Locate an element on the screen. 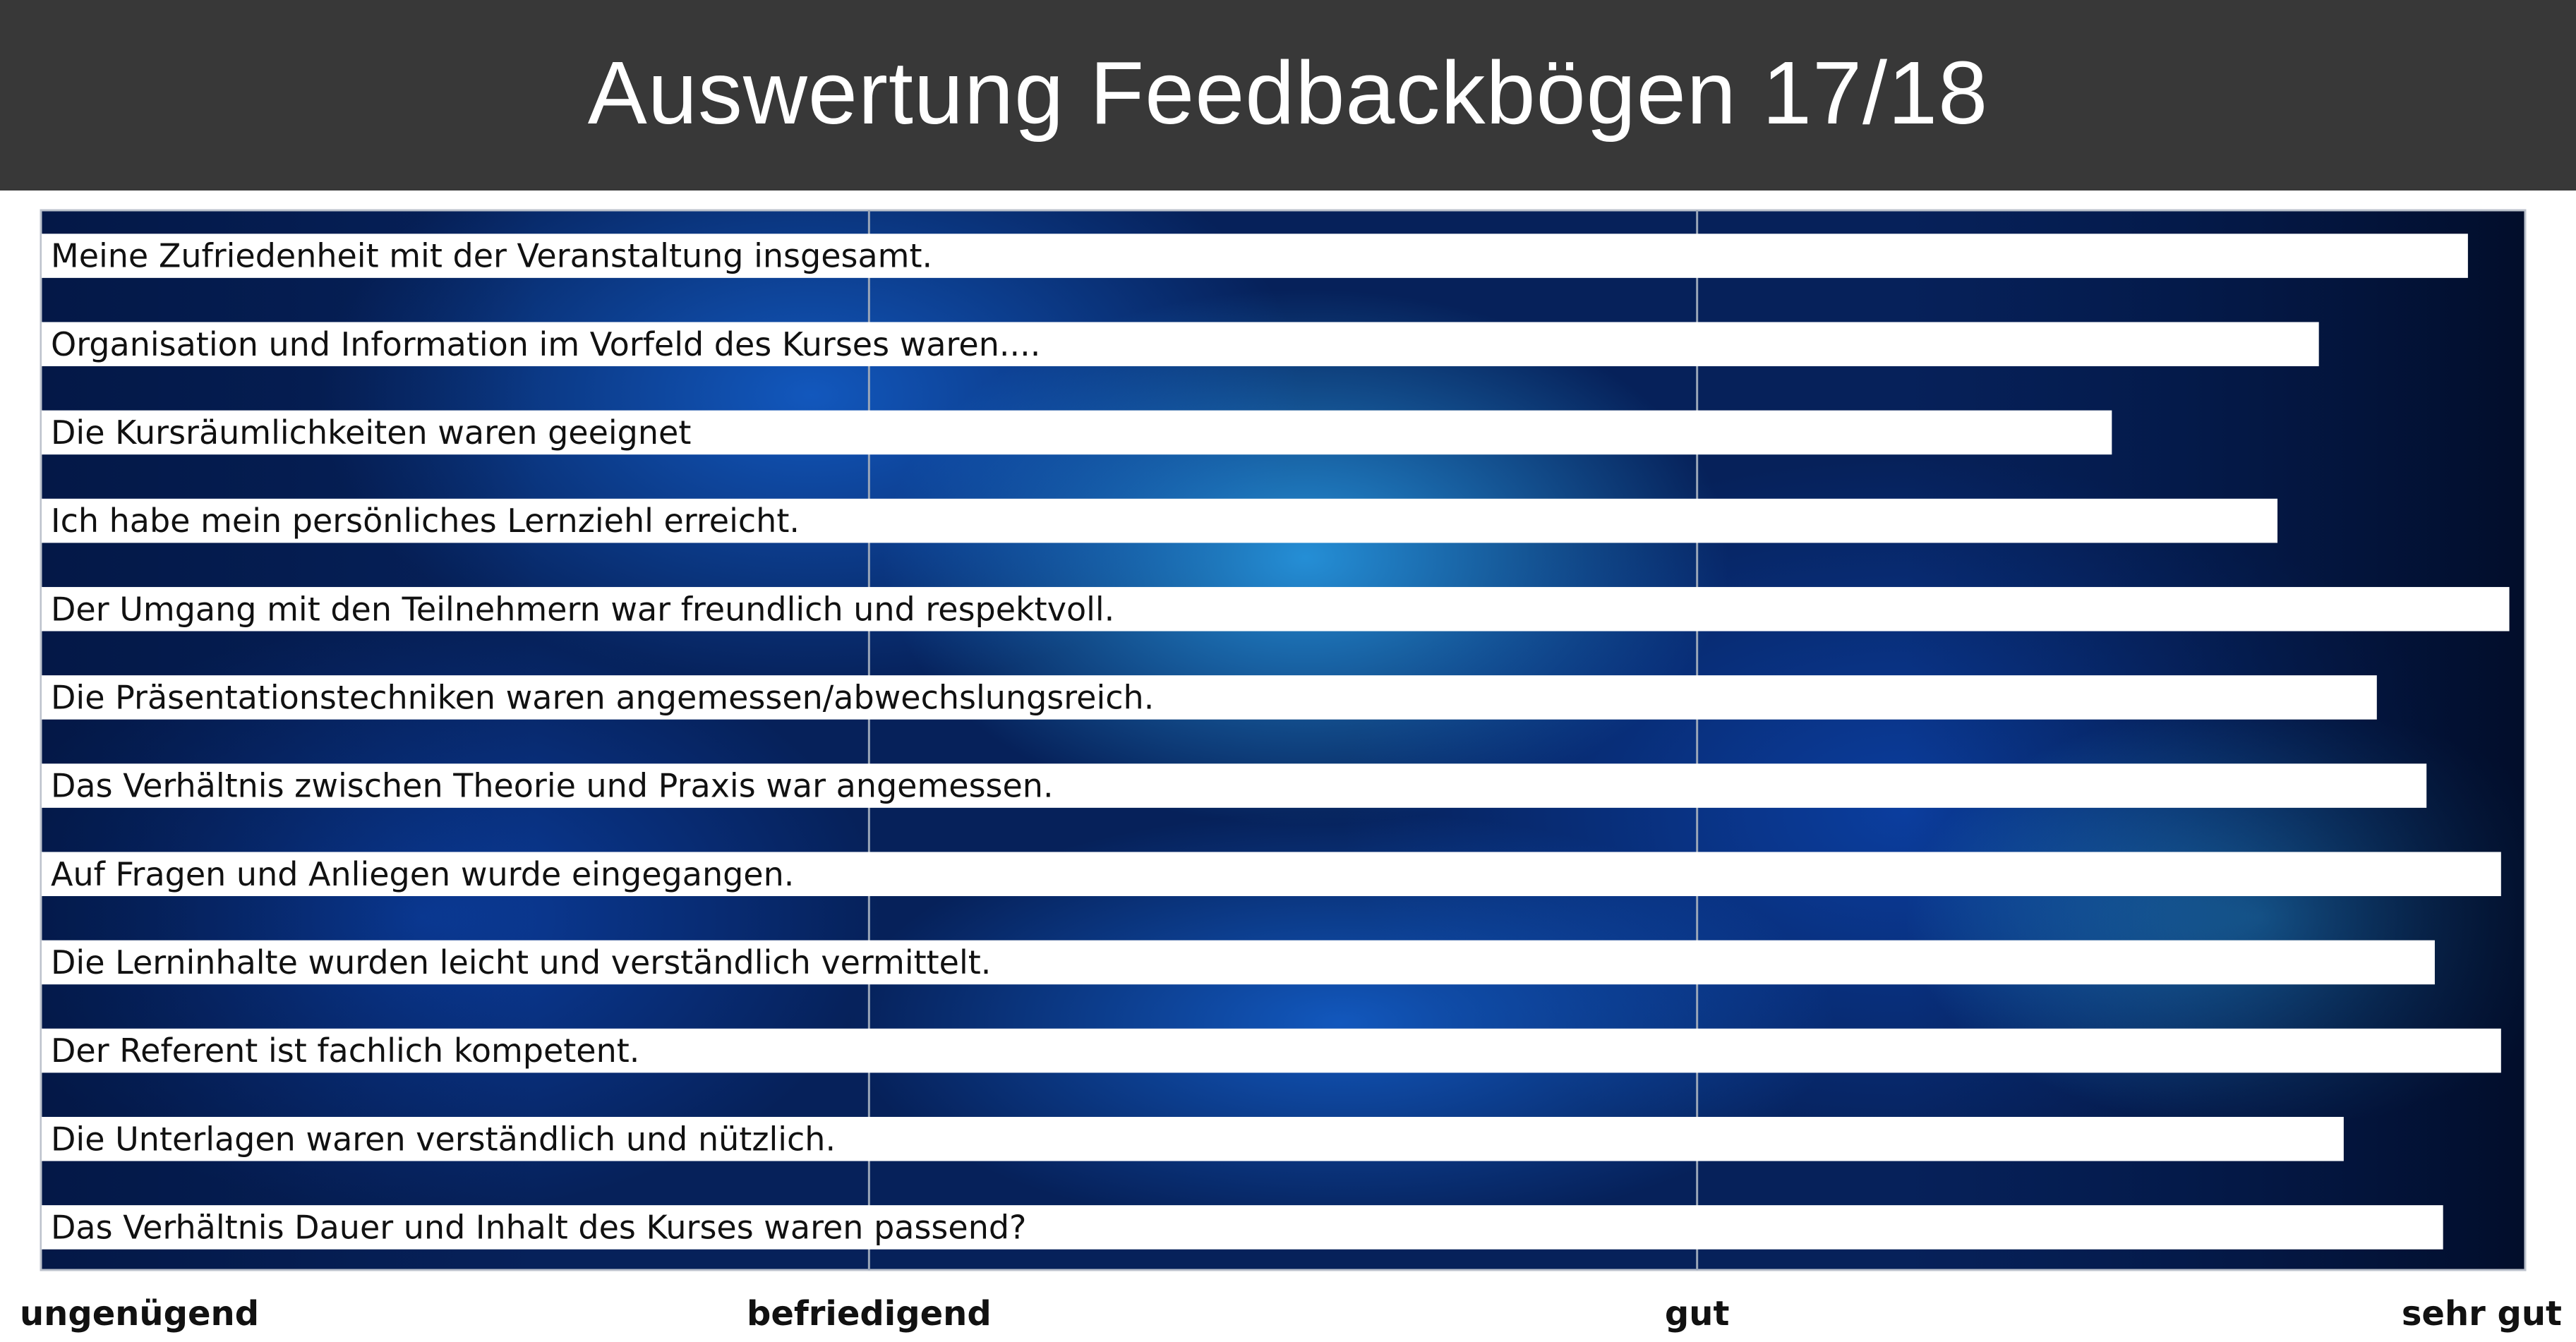 The image size is (2576, 1342). header-bar: Auswertung Feedbackbögen 17/18 is located at coordinates (1288, 96).